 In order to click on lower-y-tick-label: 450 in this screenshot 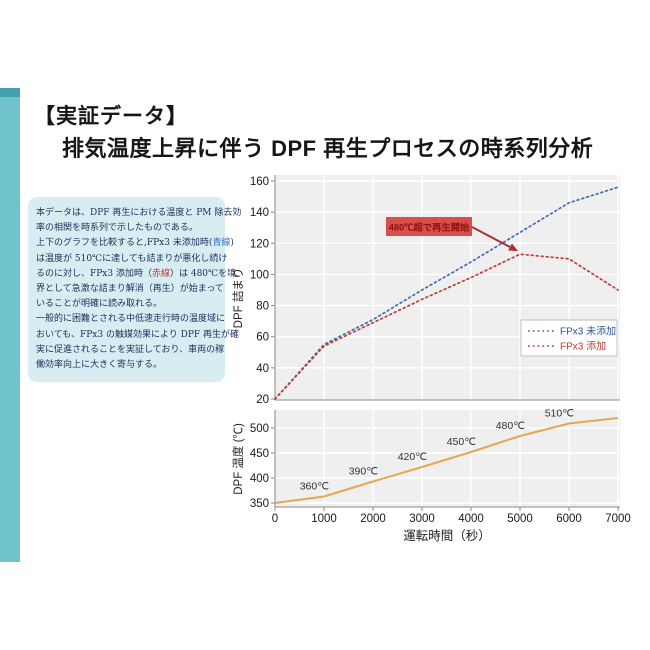, I will do `click(259, 454)`.